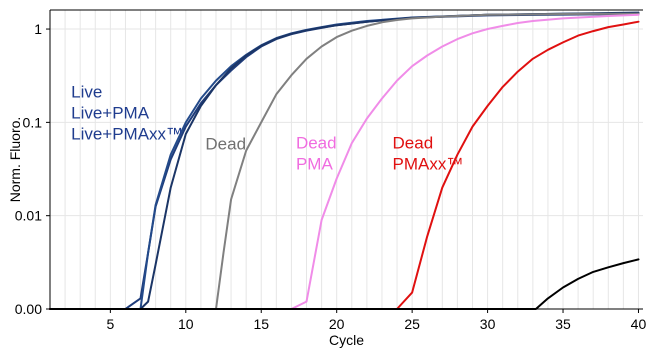  I want to click on x-tick-label: 35, so click(563, 324).